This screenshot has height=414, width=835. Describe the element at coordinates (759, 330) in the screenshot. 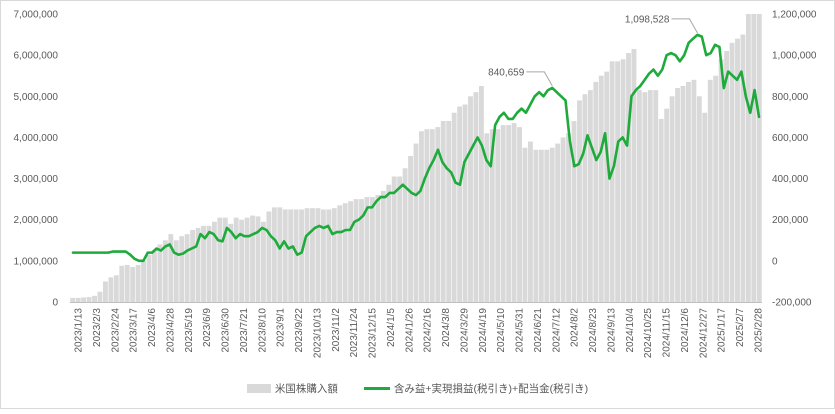

I see `x-tick-label: 2025/2/28` at that location.